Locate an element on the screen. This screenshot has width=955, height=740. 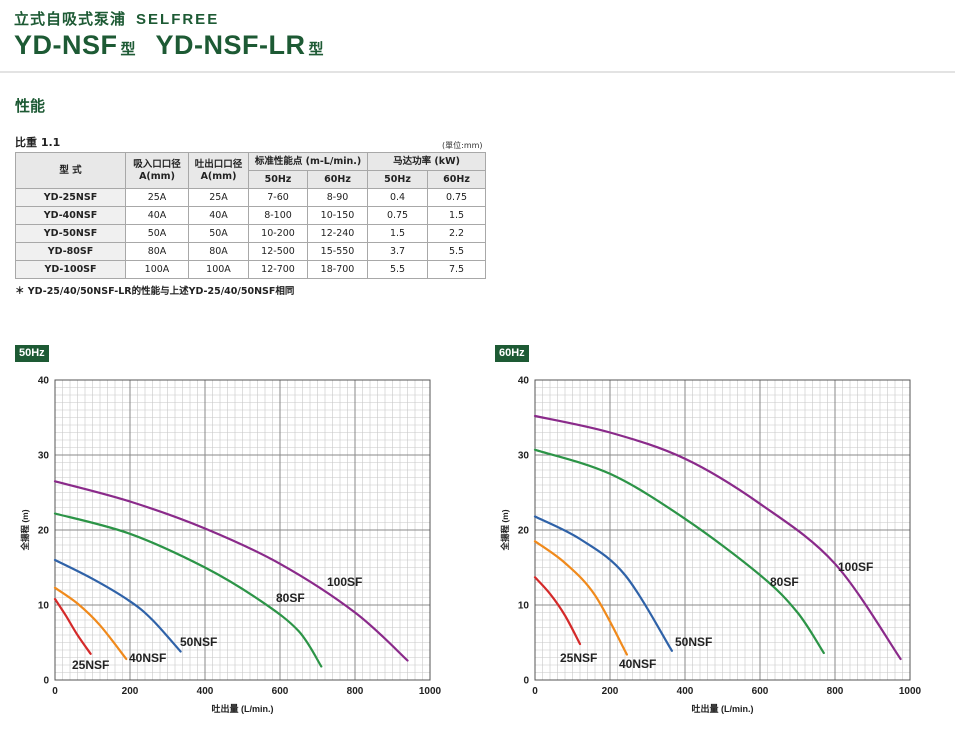
header-kw-50hz: 50Hz is located at coordinates (398, 179).